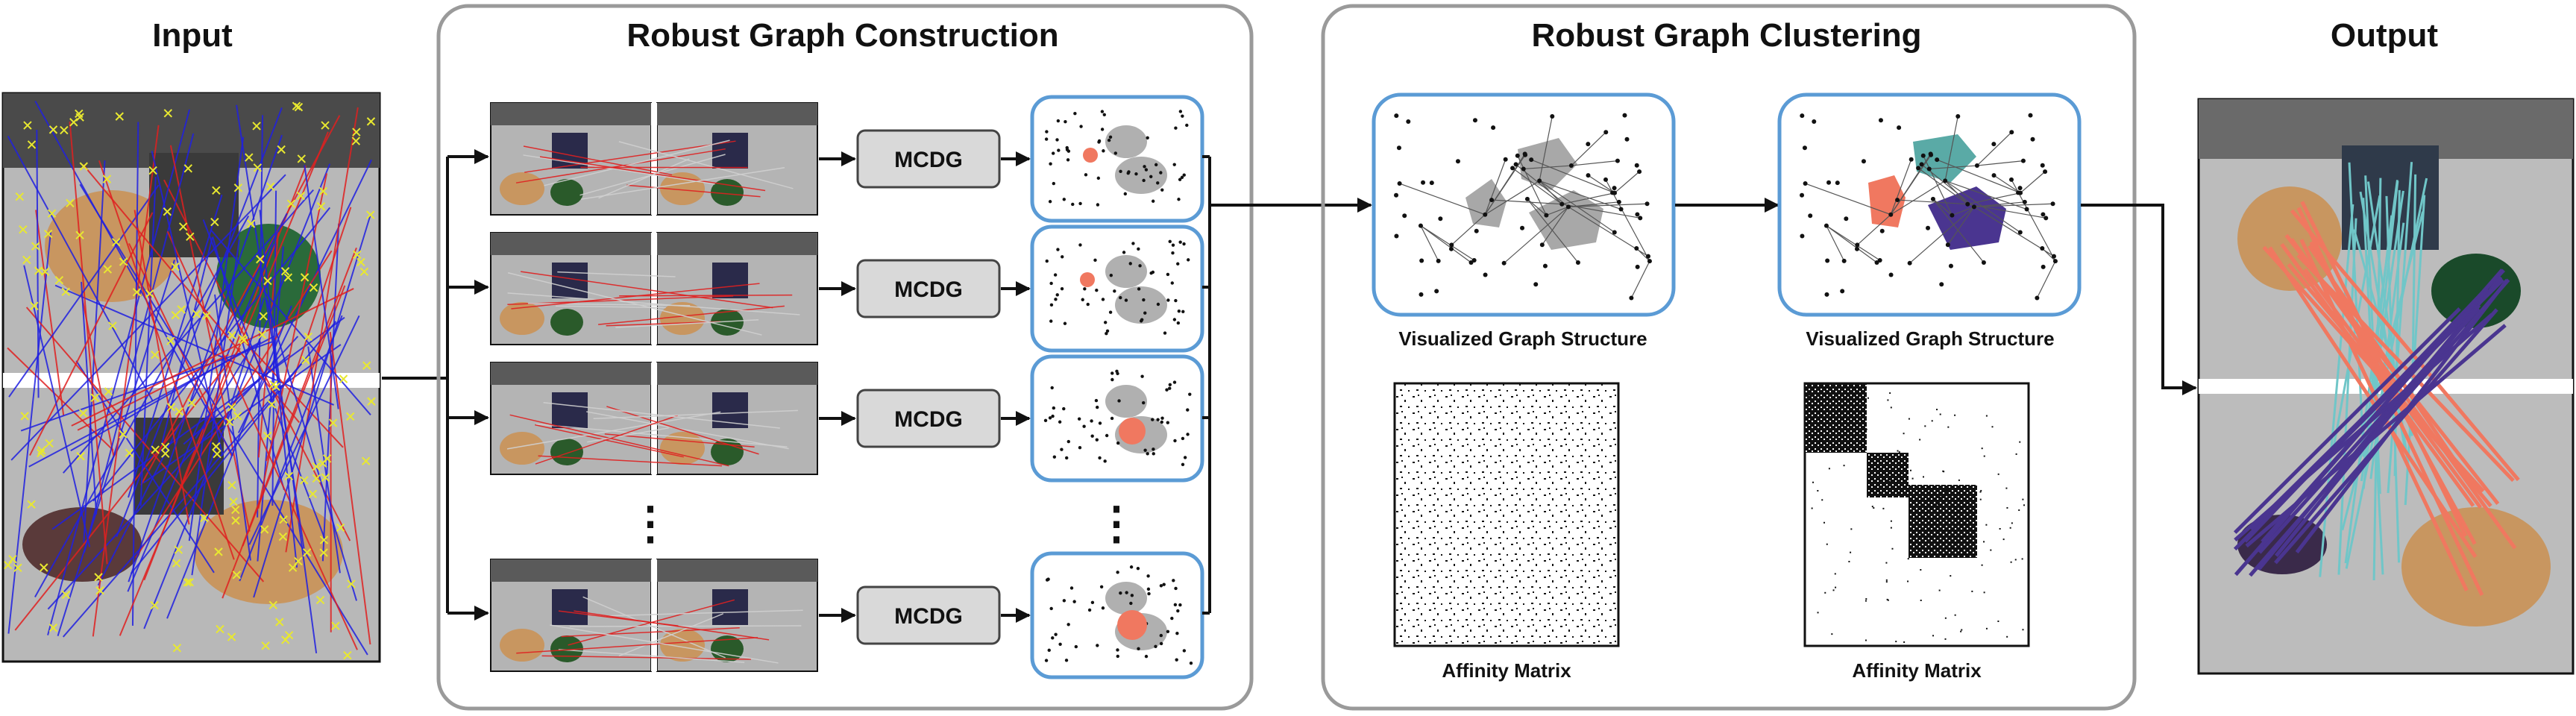 This screenshot has height=716, width=2576. I want to click on output-match-lines, so click(2376, 379).